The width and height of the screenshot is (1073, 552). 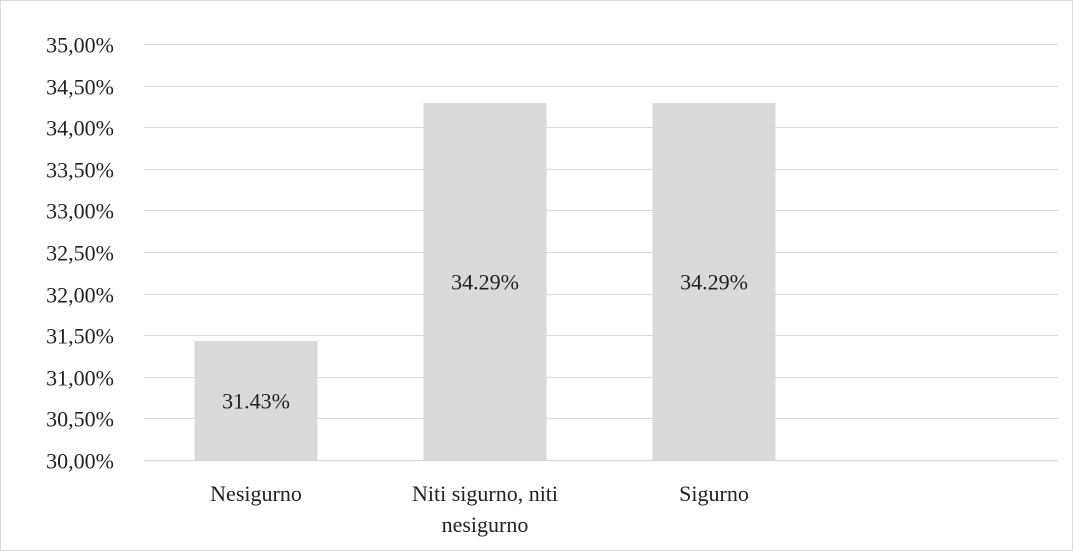 I want to click on y-tick-label: 34,50%, so click(x=80, y=87).